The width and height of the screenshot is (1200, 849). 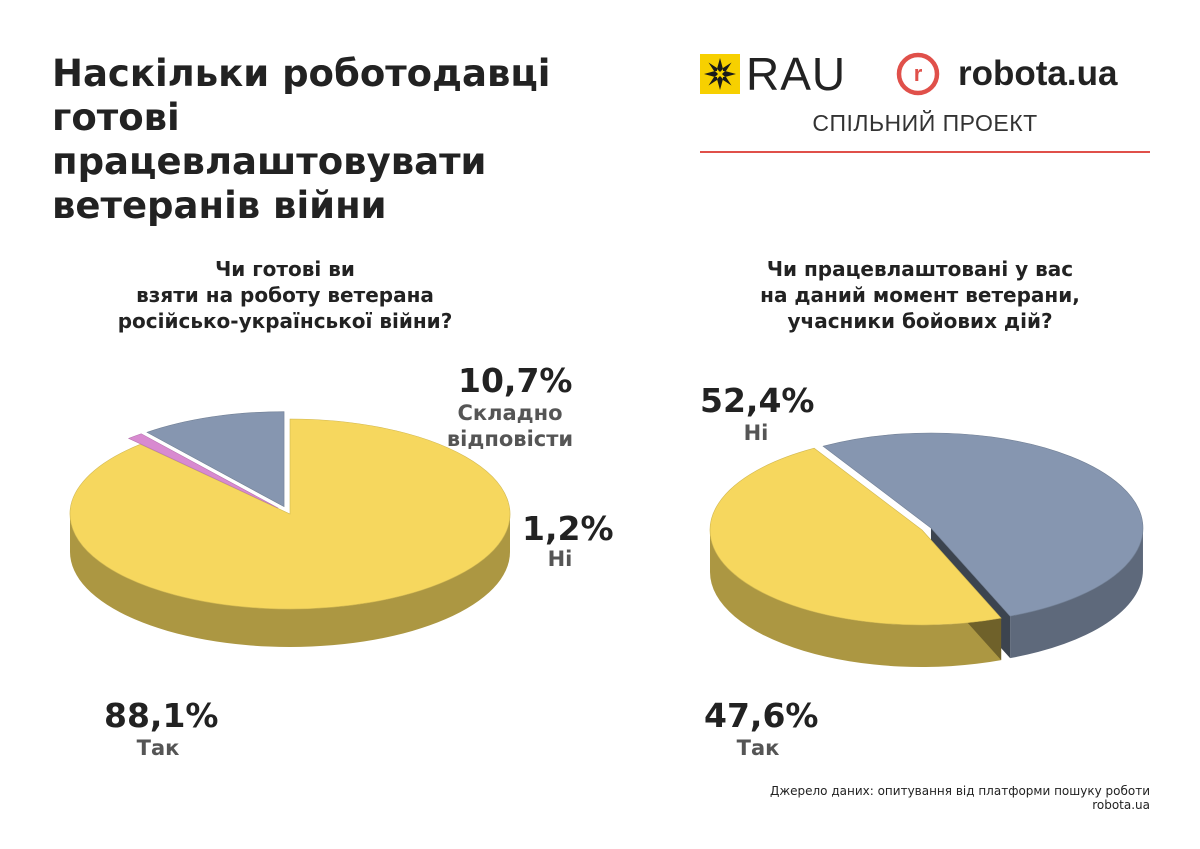 I want to click on robota-logo-mark: r, so click(x=918, y=73).